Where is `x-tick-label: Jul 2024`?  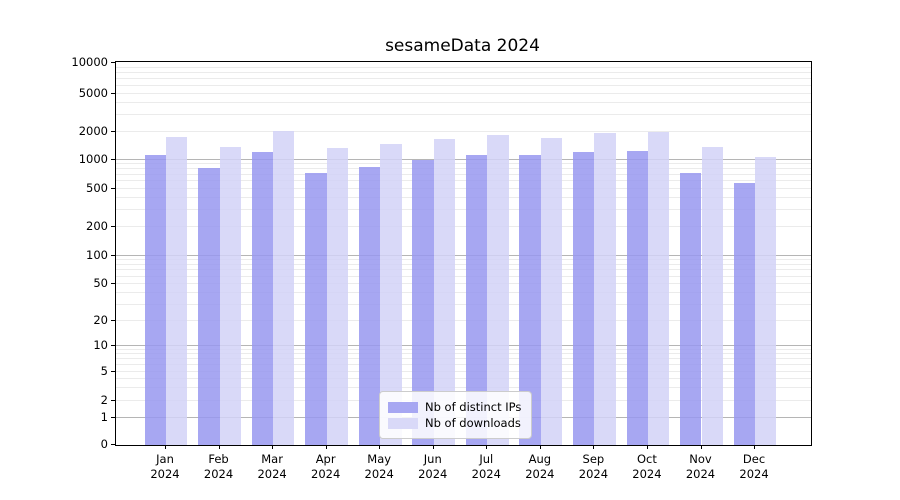
x-tick-label: Jul 2024 is located at coordinates (486, 466).